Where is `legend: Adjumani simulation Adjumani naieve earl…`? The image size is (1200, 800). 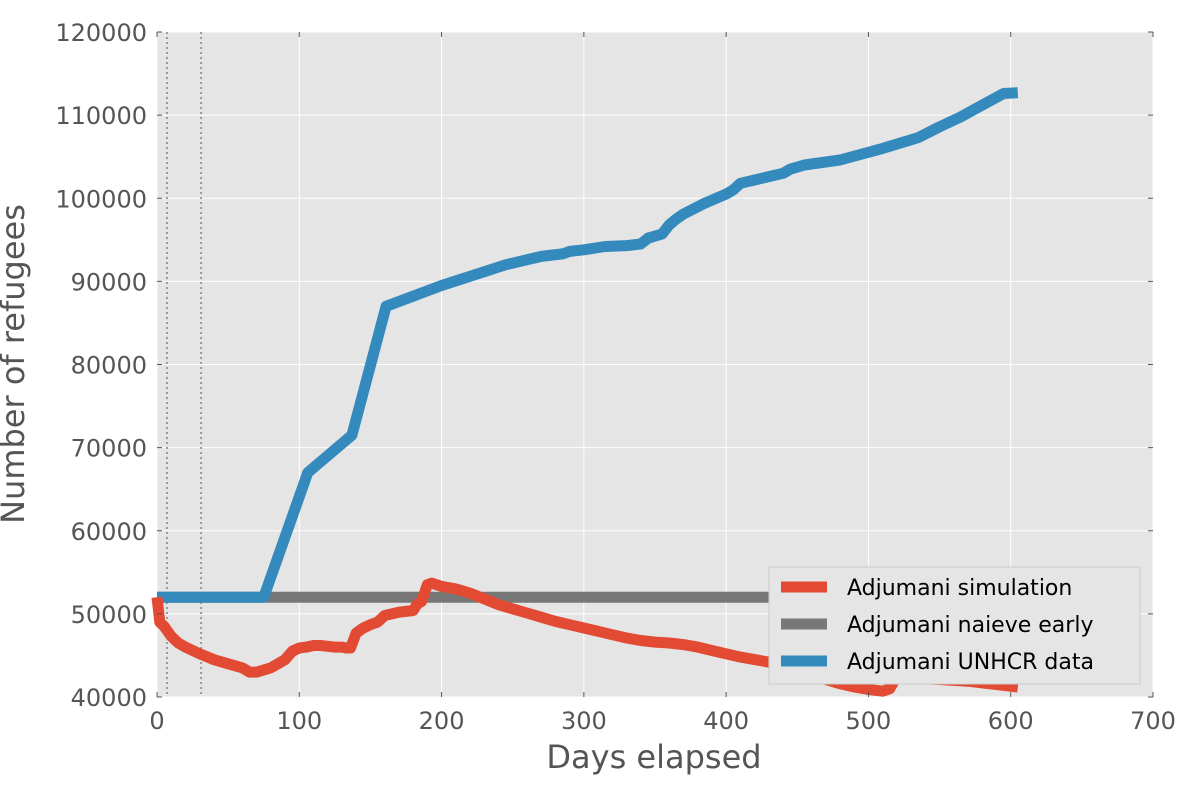
legend: Adjumani simulation Adjumani naieve earl… is located at coordinates (954, 625).